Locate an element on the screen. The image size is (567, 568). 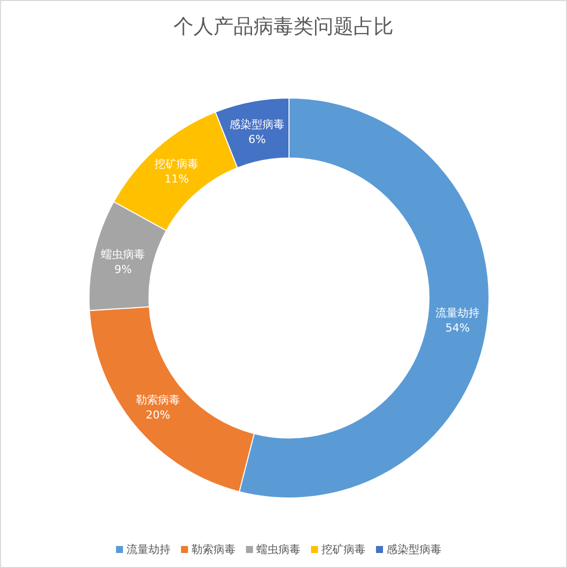
legend-label: 流量劫持 is located at coordinates (148, 549).